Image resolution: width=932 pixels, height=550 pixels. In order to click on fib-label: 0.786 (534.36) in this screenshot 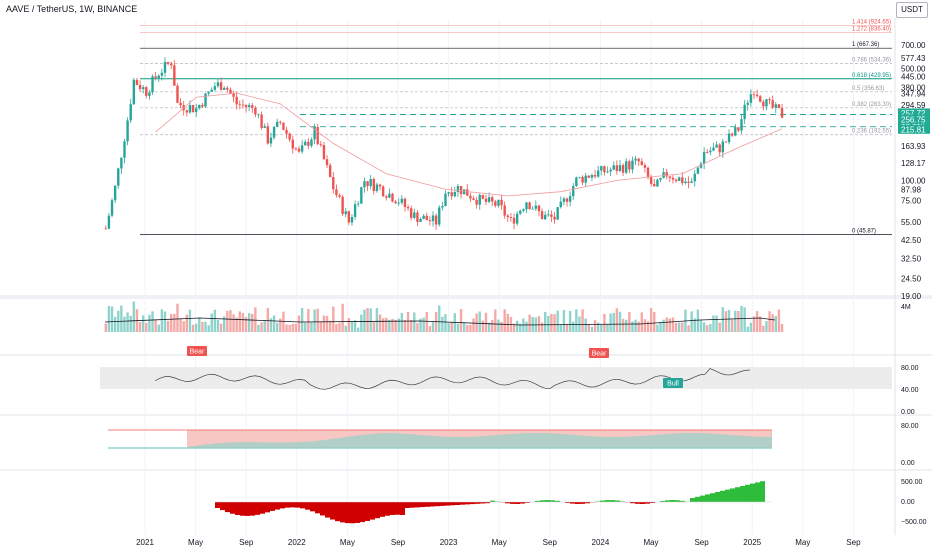, I will do `click(871, 61)`.